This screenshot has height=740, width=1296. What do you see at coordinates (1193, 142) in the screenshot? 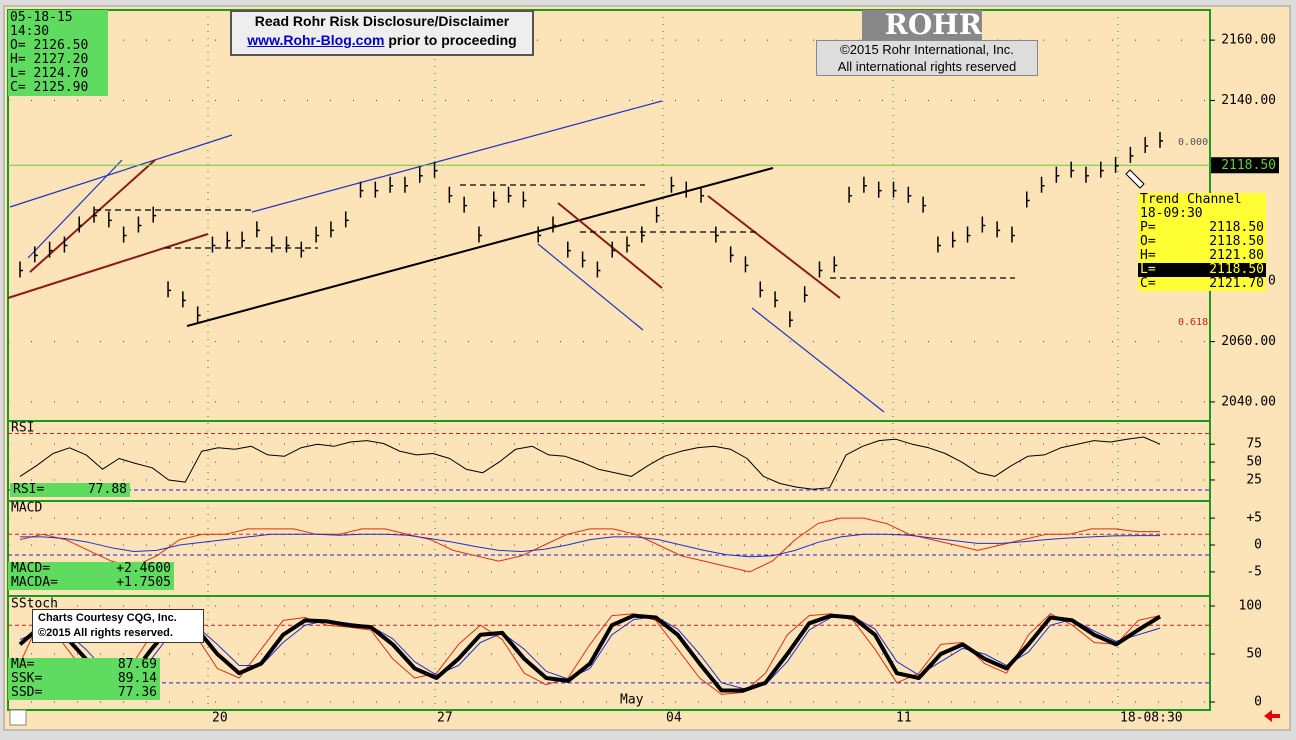
I see `fib-label: 0.000` at bounding box center [1193, 142].